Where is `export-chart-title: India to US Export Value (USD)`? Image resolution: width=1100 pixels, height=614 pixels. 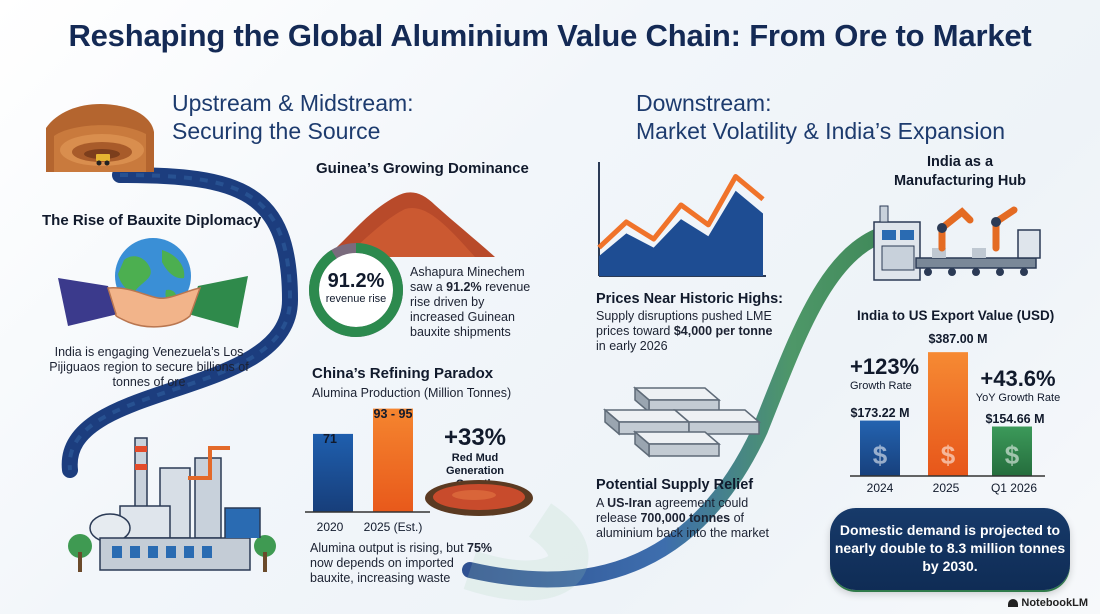
export-chart-title: India to US Export Value (USD) is located at coordinates (956, 315).